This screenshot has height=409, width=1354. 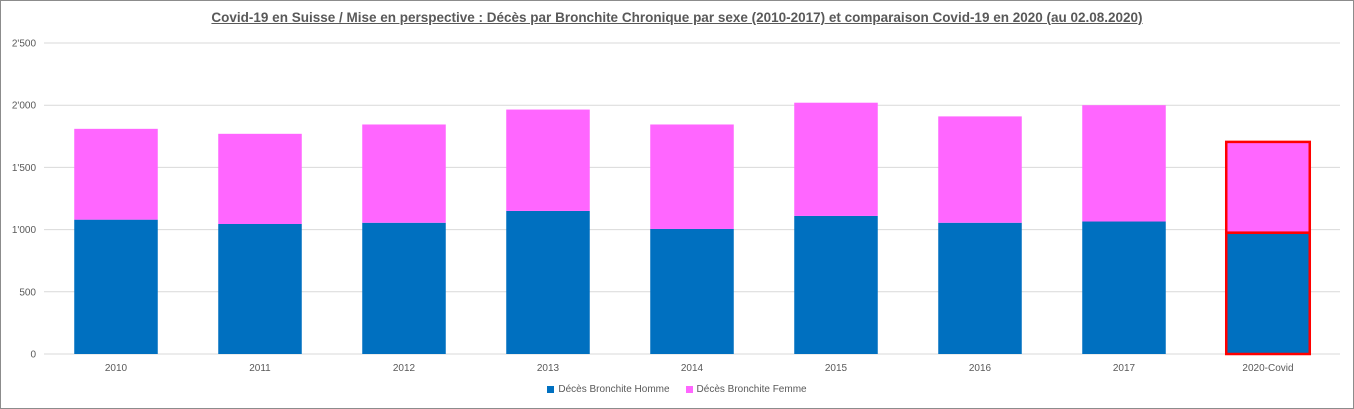 What do you see at coordinates (614, 389) in the screenshot?
I see `legend-label-homme: Décès Bronchite Homme` at bounding box center [614, 389].